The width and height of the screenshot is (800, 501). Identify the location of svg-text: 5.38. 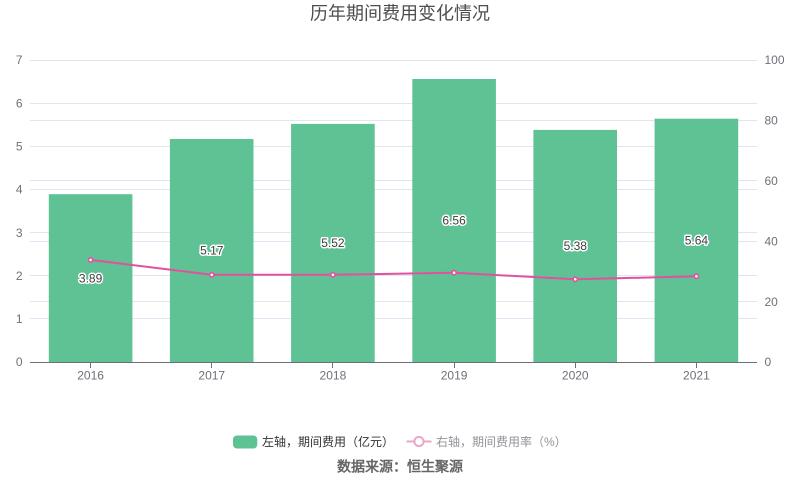
(576, 246).